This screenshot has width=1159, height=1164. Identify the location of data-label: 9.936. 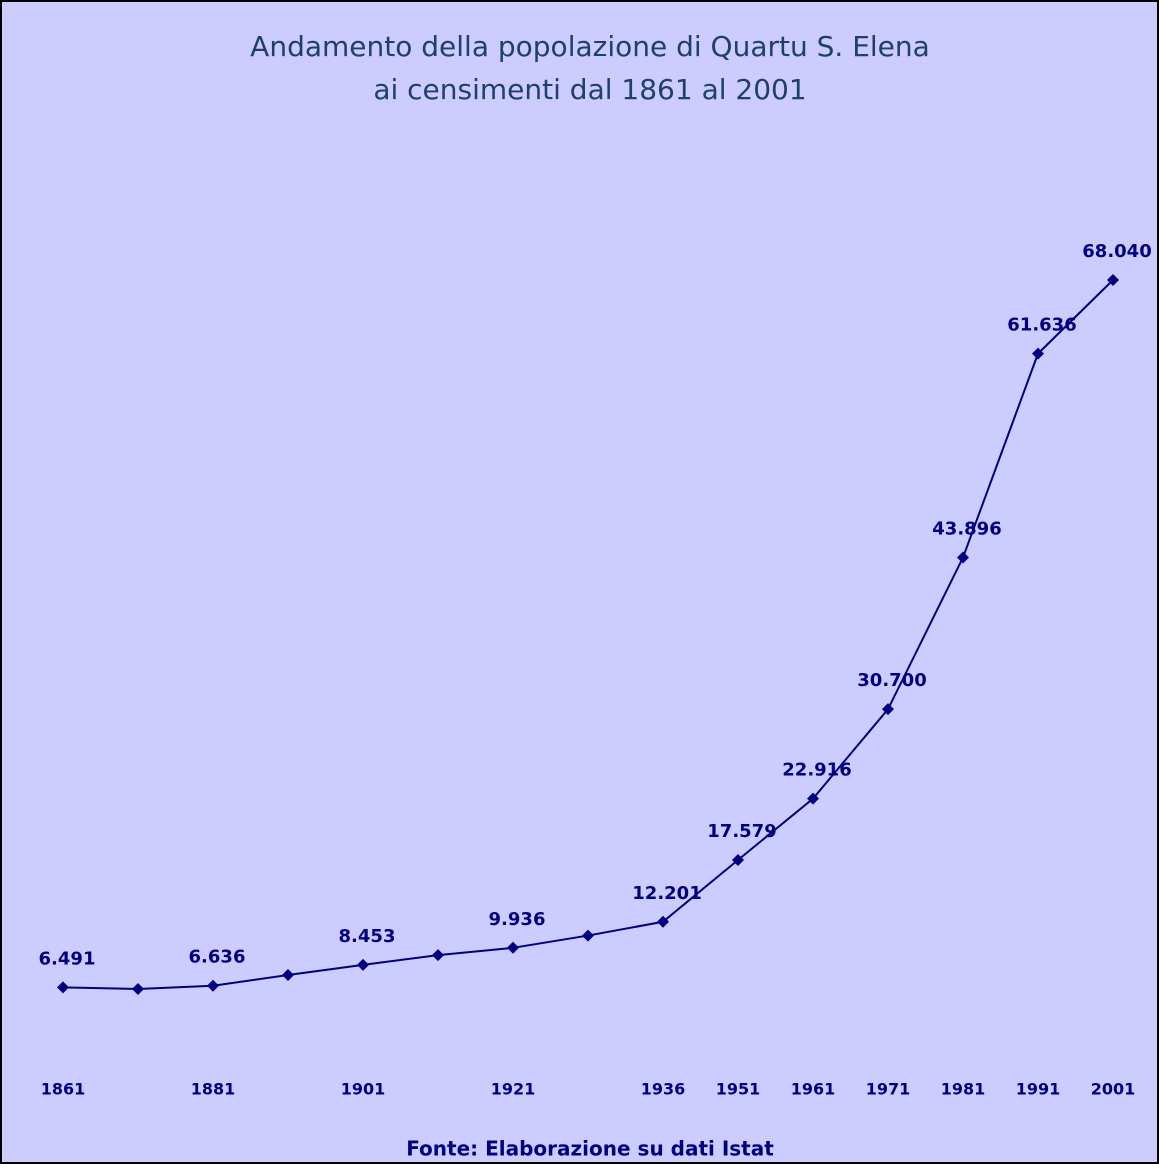
(517, 919).